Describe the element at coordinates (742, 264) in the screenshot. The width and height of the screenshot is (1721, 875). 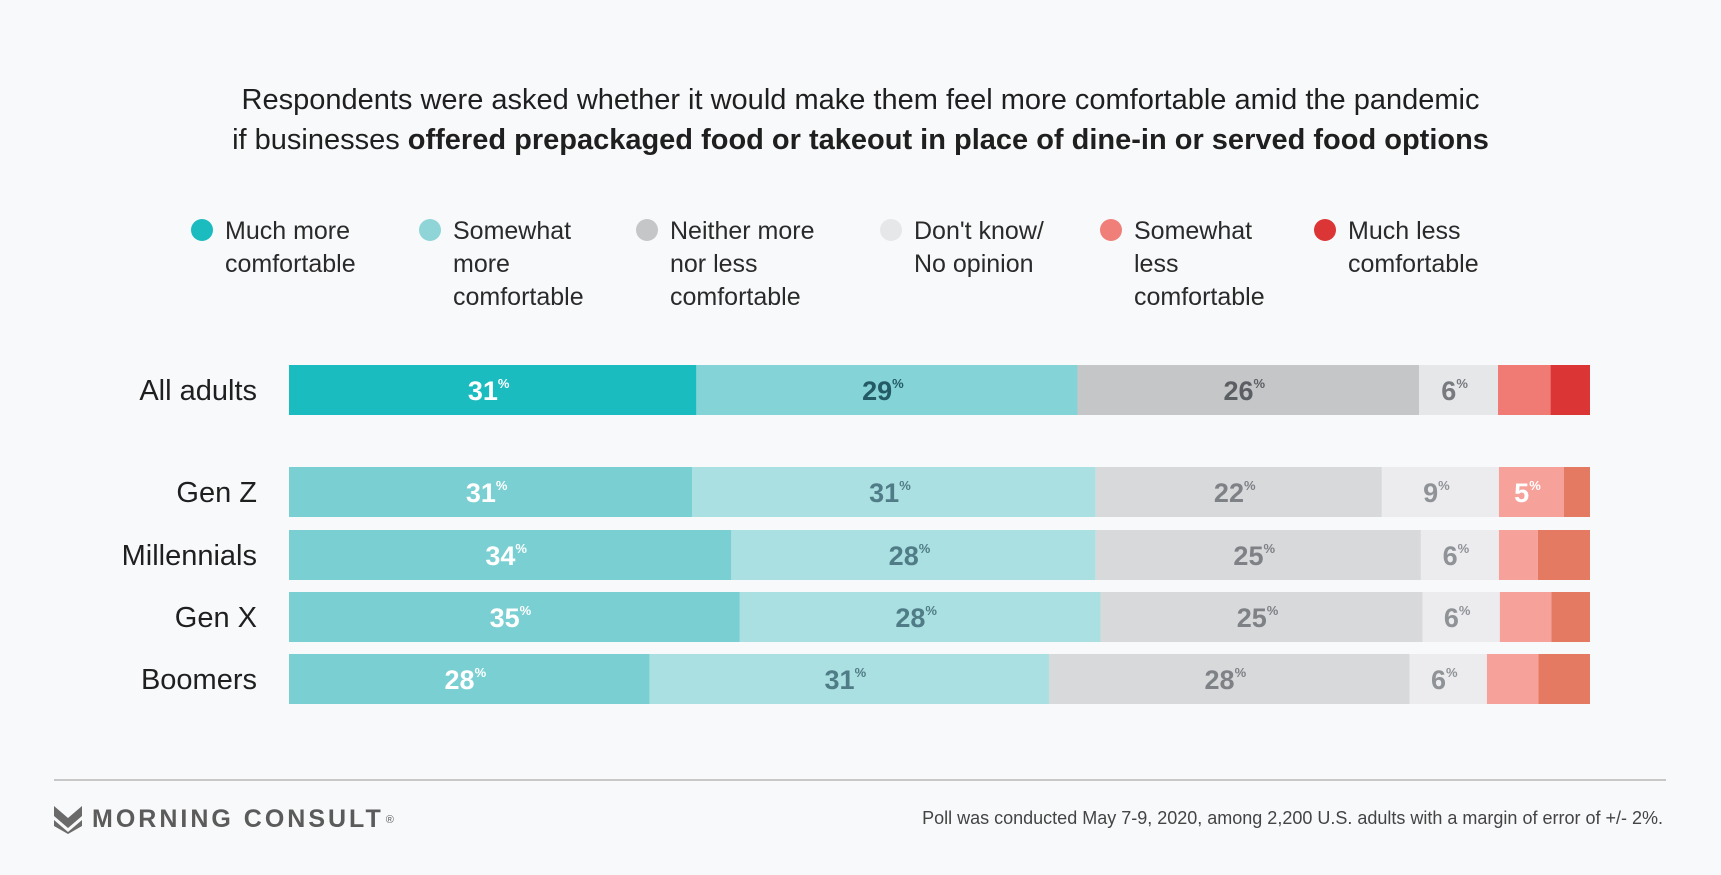
I see `legend-label-neither: Neither more nor less comfortable` at that location.